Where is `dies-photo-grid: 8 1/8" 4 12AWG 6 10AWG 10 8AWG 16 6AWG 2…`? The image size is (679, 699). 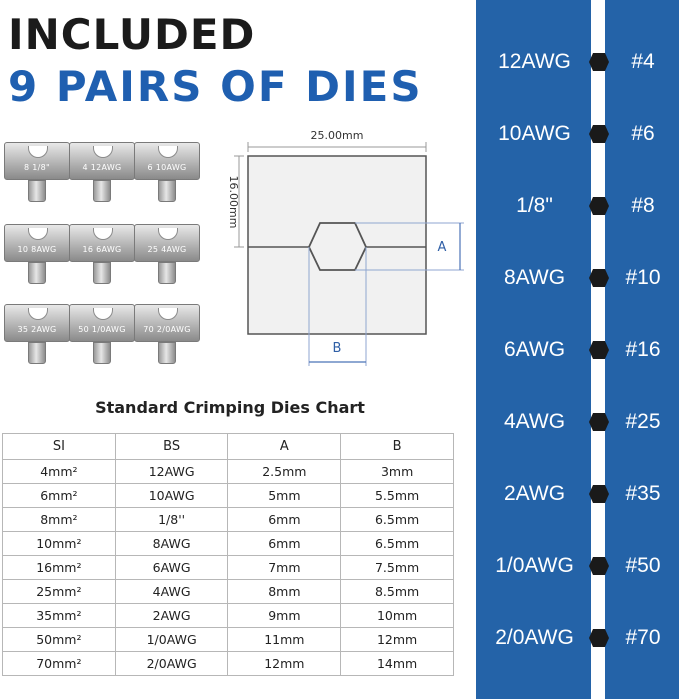
dies-photo-grid: 8 1/8" 4 12AWG 6 10AWG 10 8AWG 16 6AWG 2… is located at coordinates (110, 252).